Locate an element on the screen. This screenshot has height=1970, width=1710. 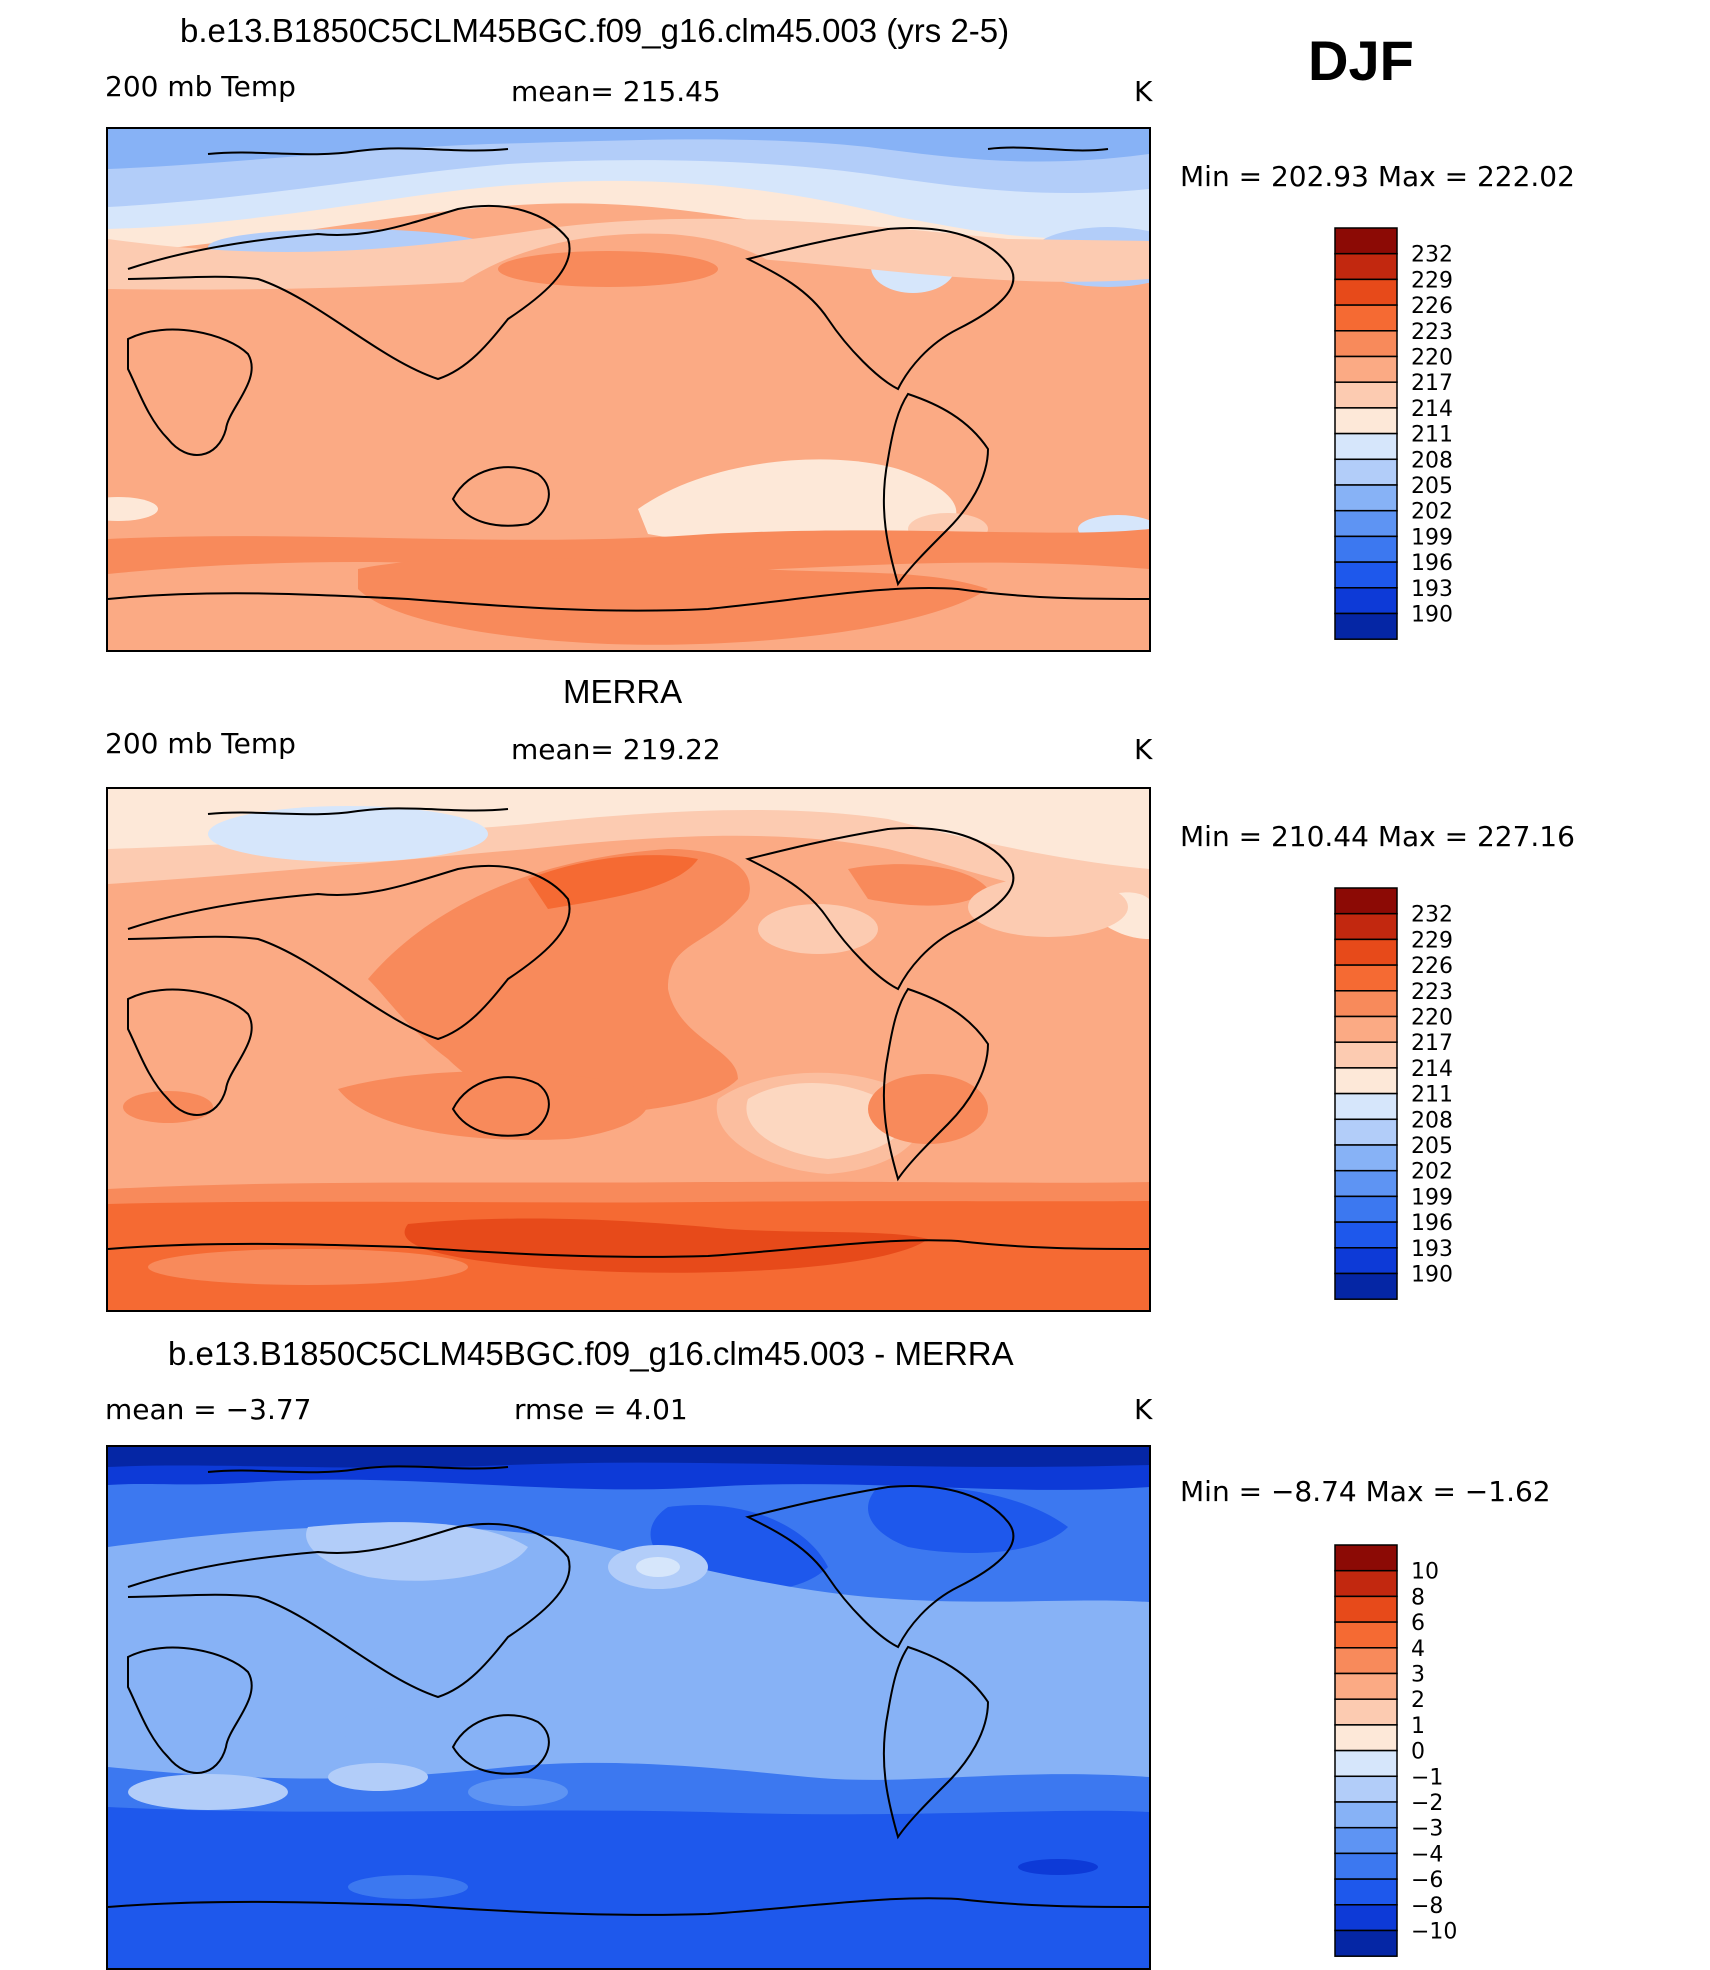
panel-2-coastlines is located at coordinates (628, 1032).